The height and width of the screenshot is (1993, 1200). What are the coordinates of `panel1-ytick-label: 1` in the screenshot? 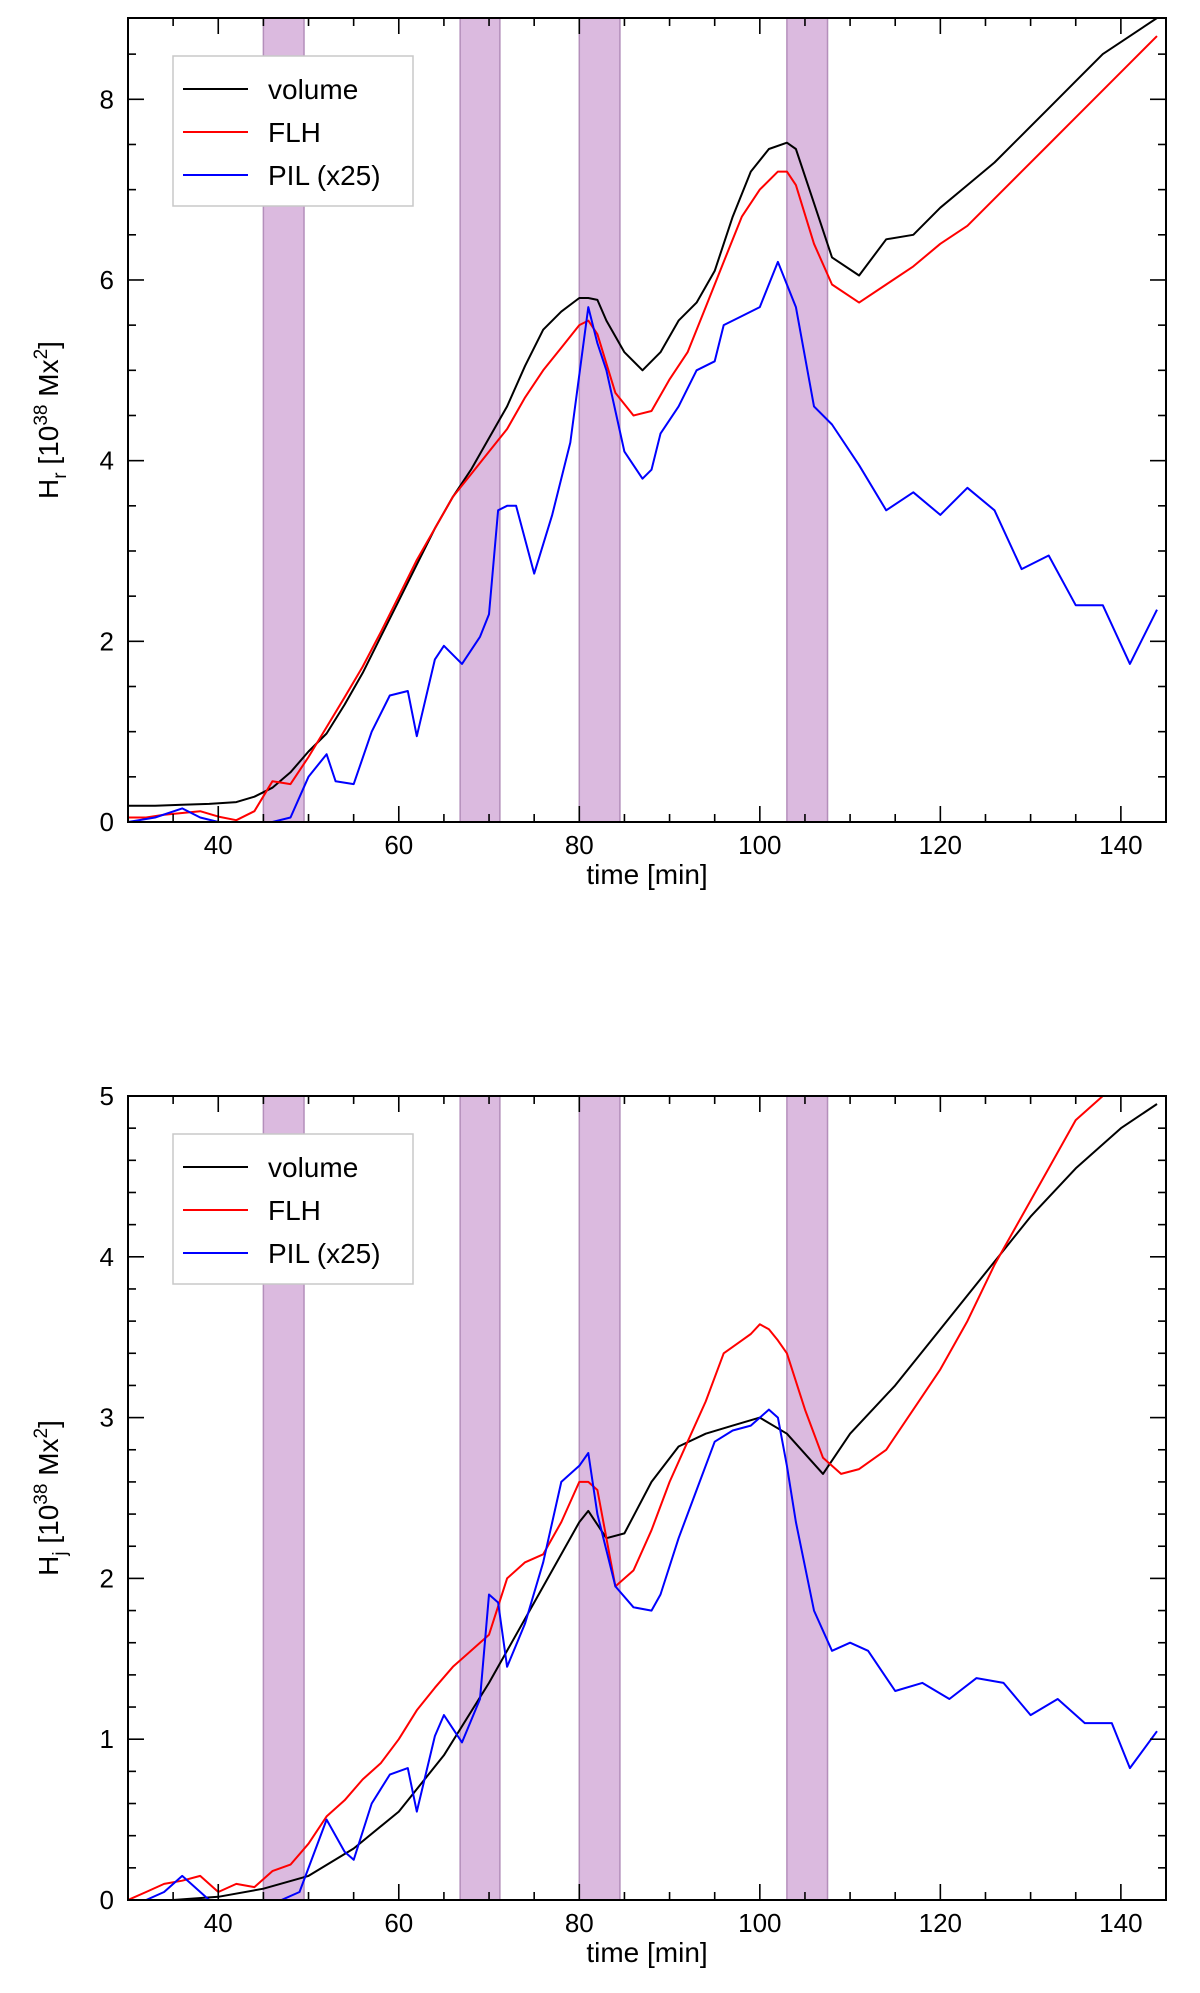 It's located at (107, 1739).